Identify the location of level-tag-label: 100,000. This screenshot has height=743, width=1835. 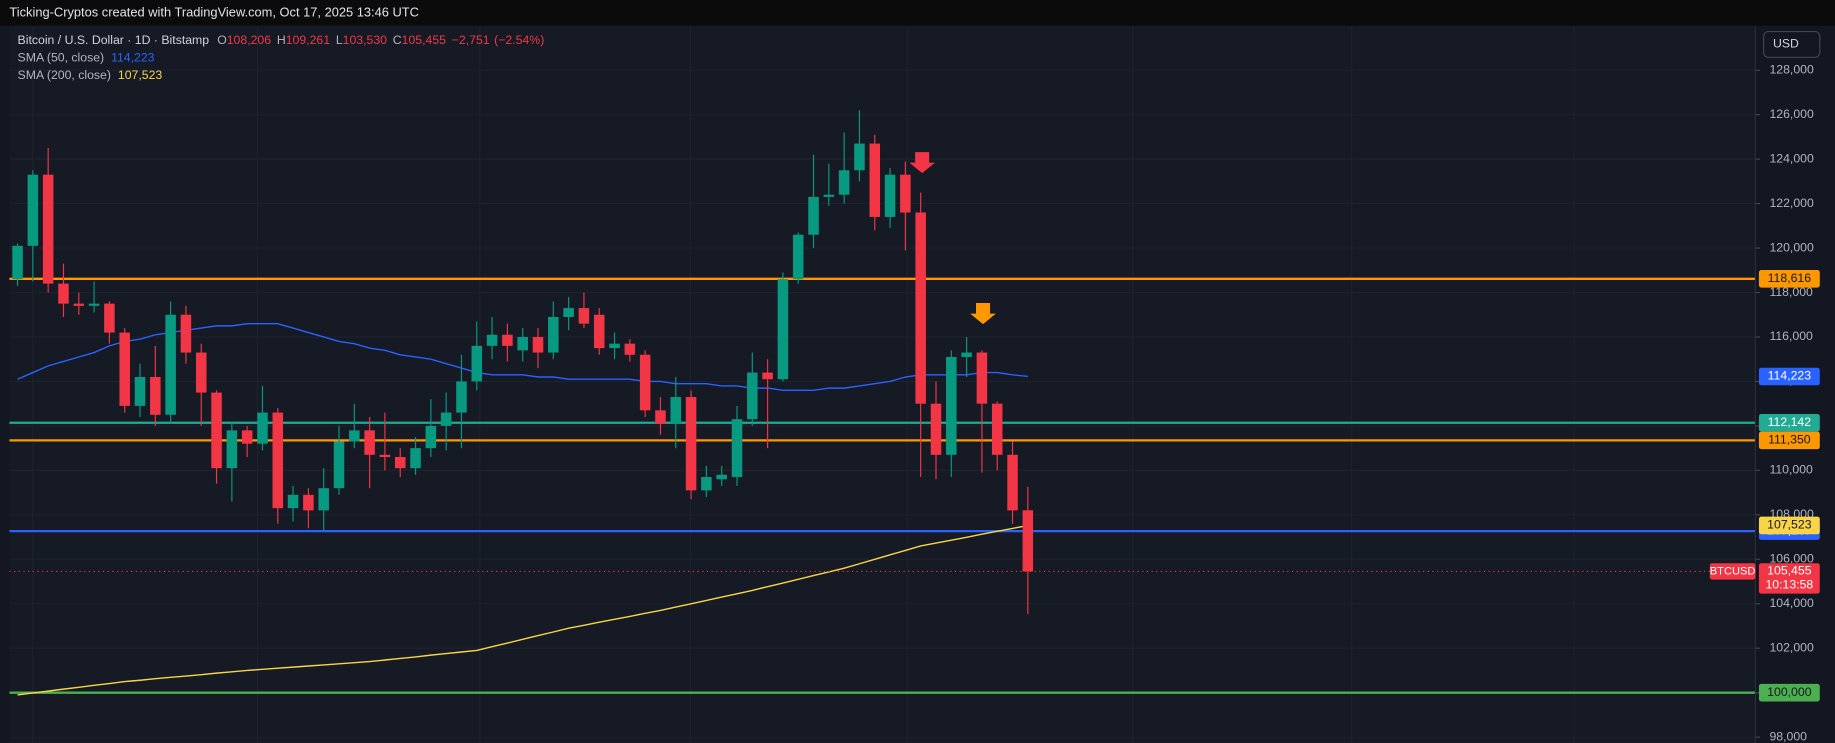
(1789, 692).